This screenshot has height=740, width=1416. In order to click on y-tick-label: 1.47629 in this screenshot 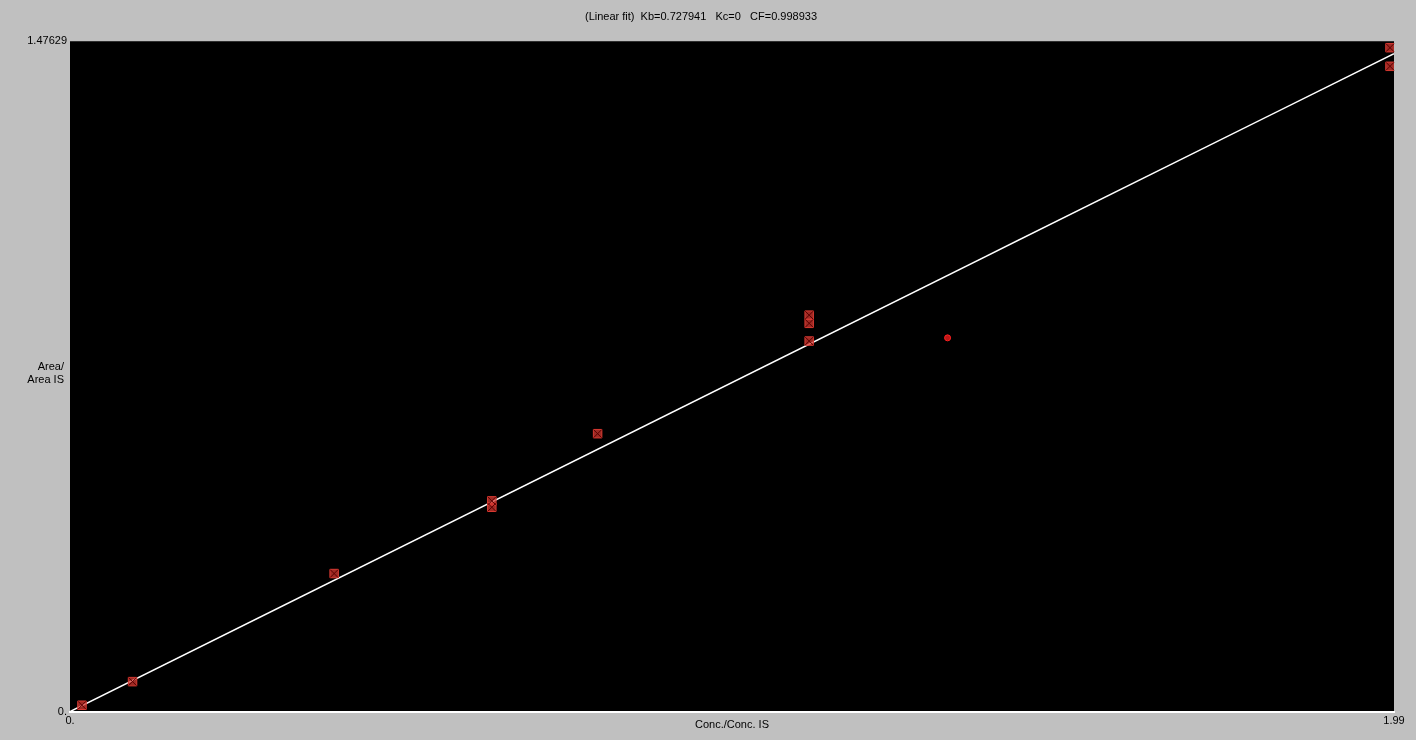, I will do `click(47, 40)`.